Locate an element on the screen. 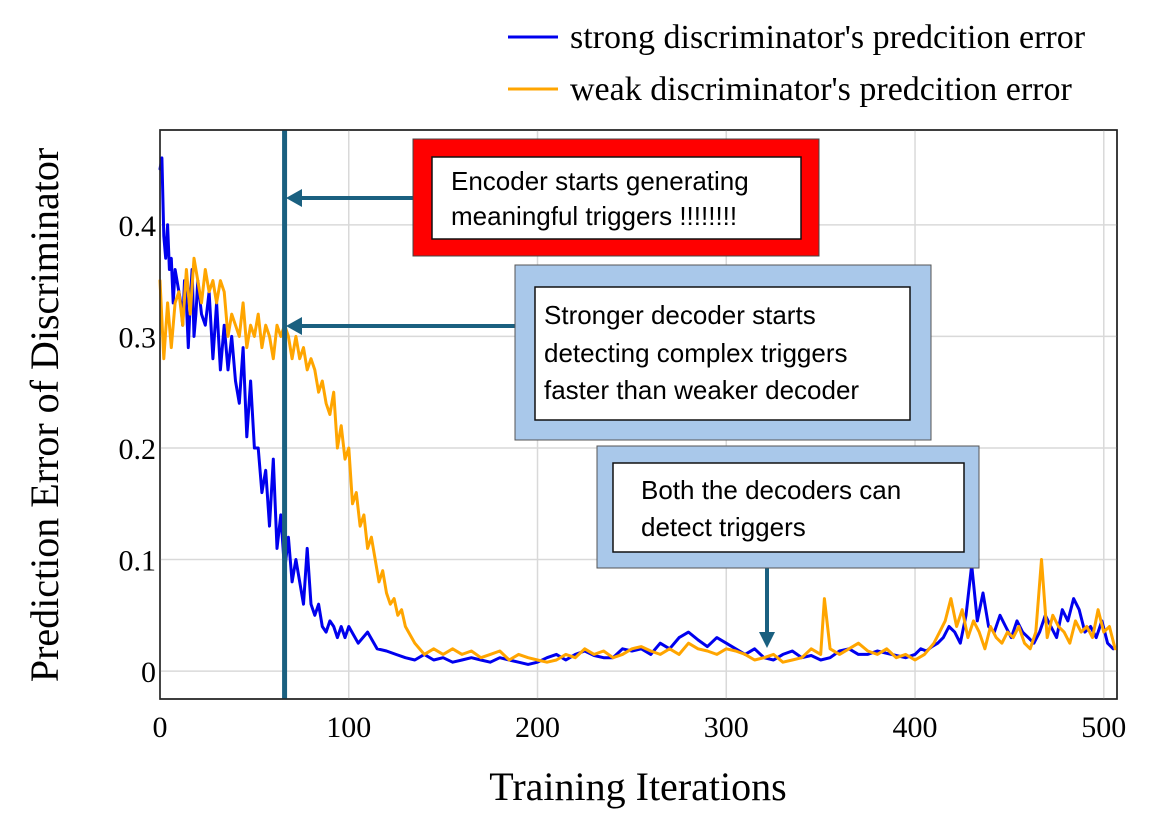 This screenshot has width=1162, height=820. annotation-stronger-line-1: Stronger decoder starts is located at coordinates (680, 315).